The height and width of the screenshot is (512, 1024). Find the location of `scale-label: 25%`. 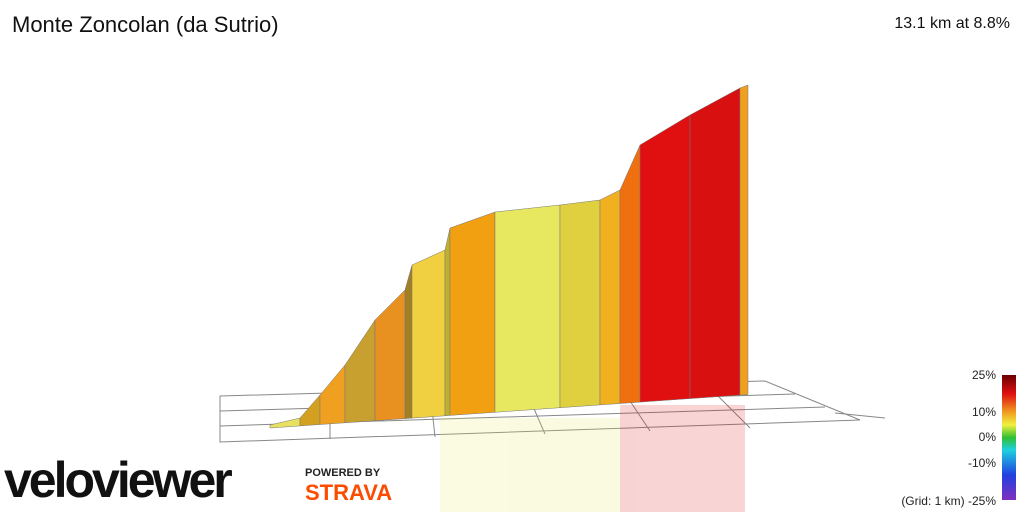

scale-label: 25% is located at coordinates (984, 375).